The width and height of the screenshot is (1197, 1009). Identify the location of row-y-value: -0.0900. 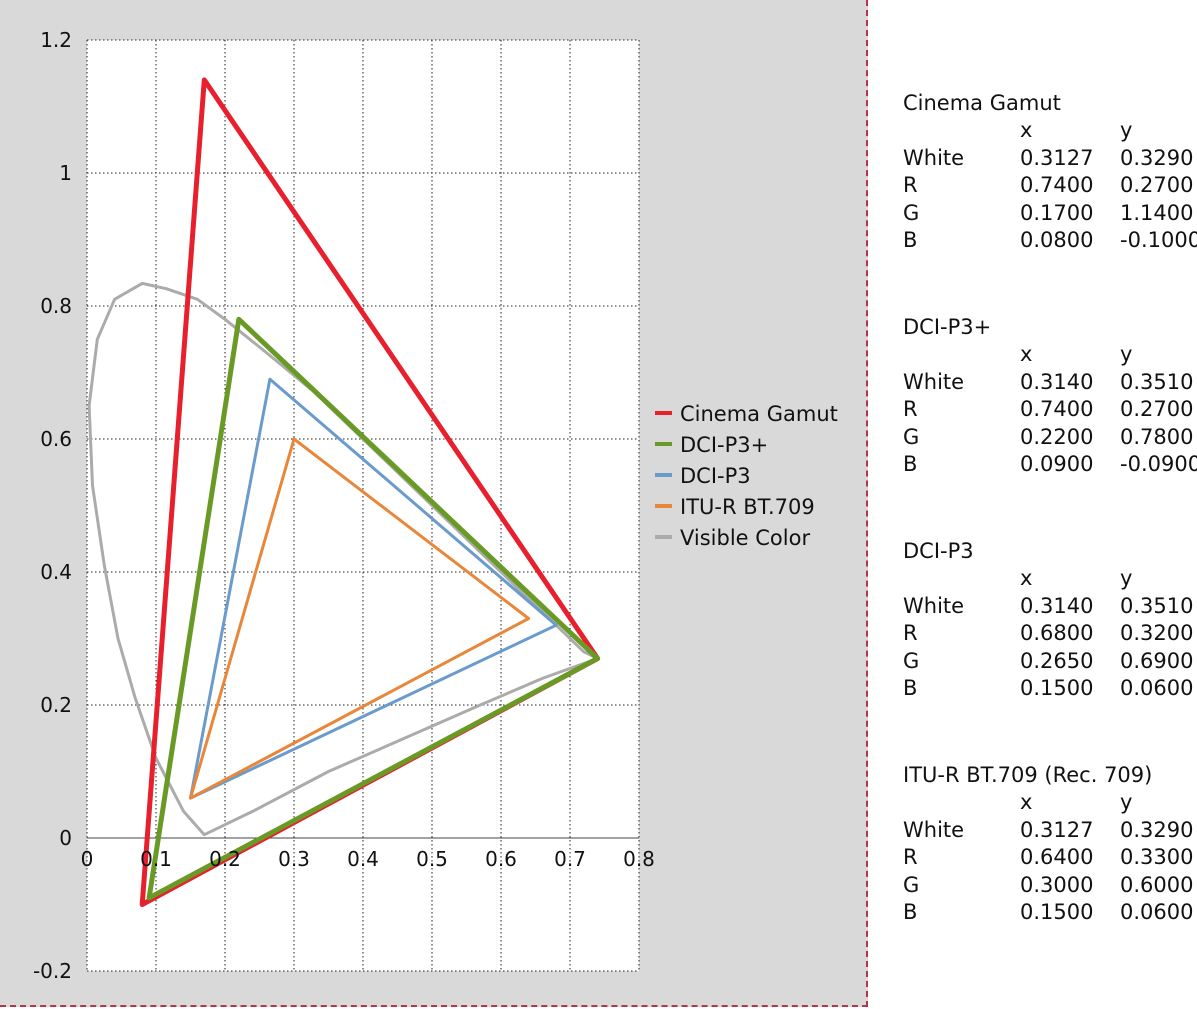
(1158, 464).